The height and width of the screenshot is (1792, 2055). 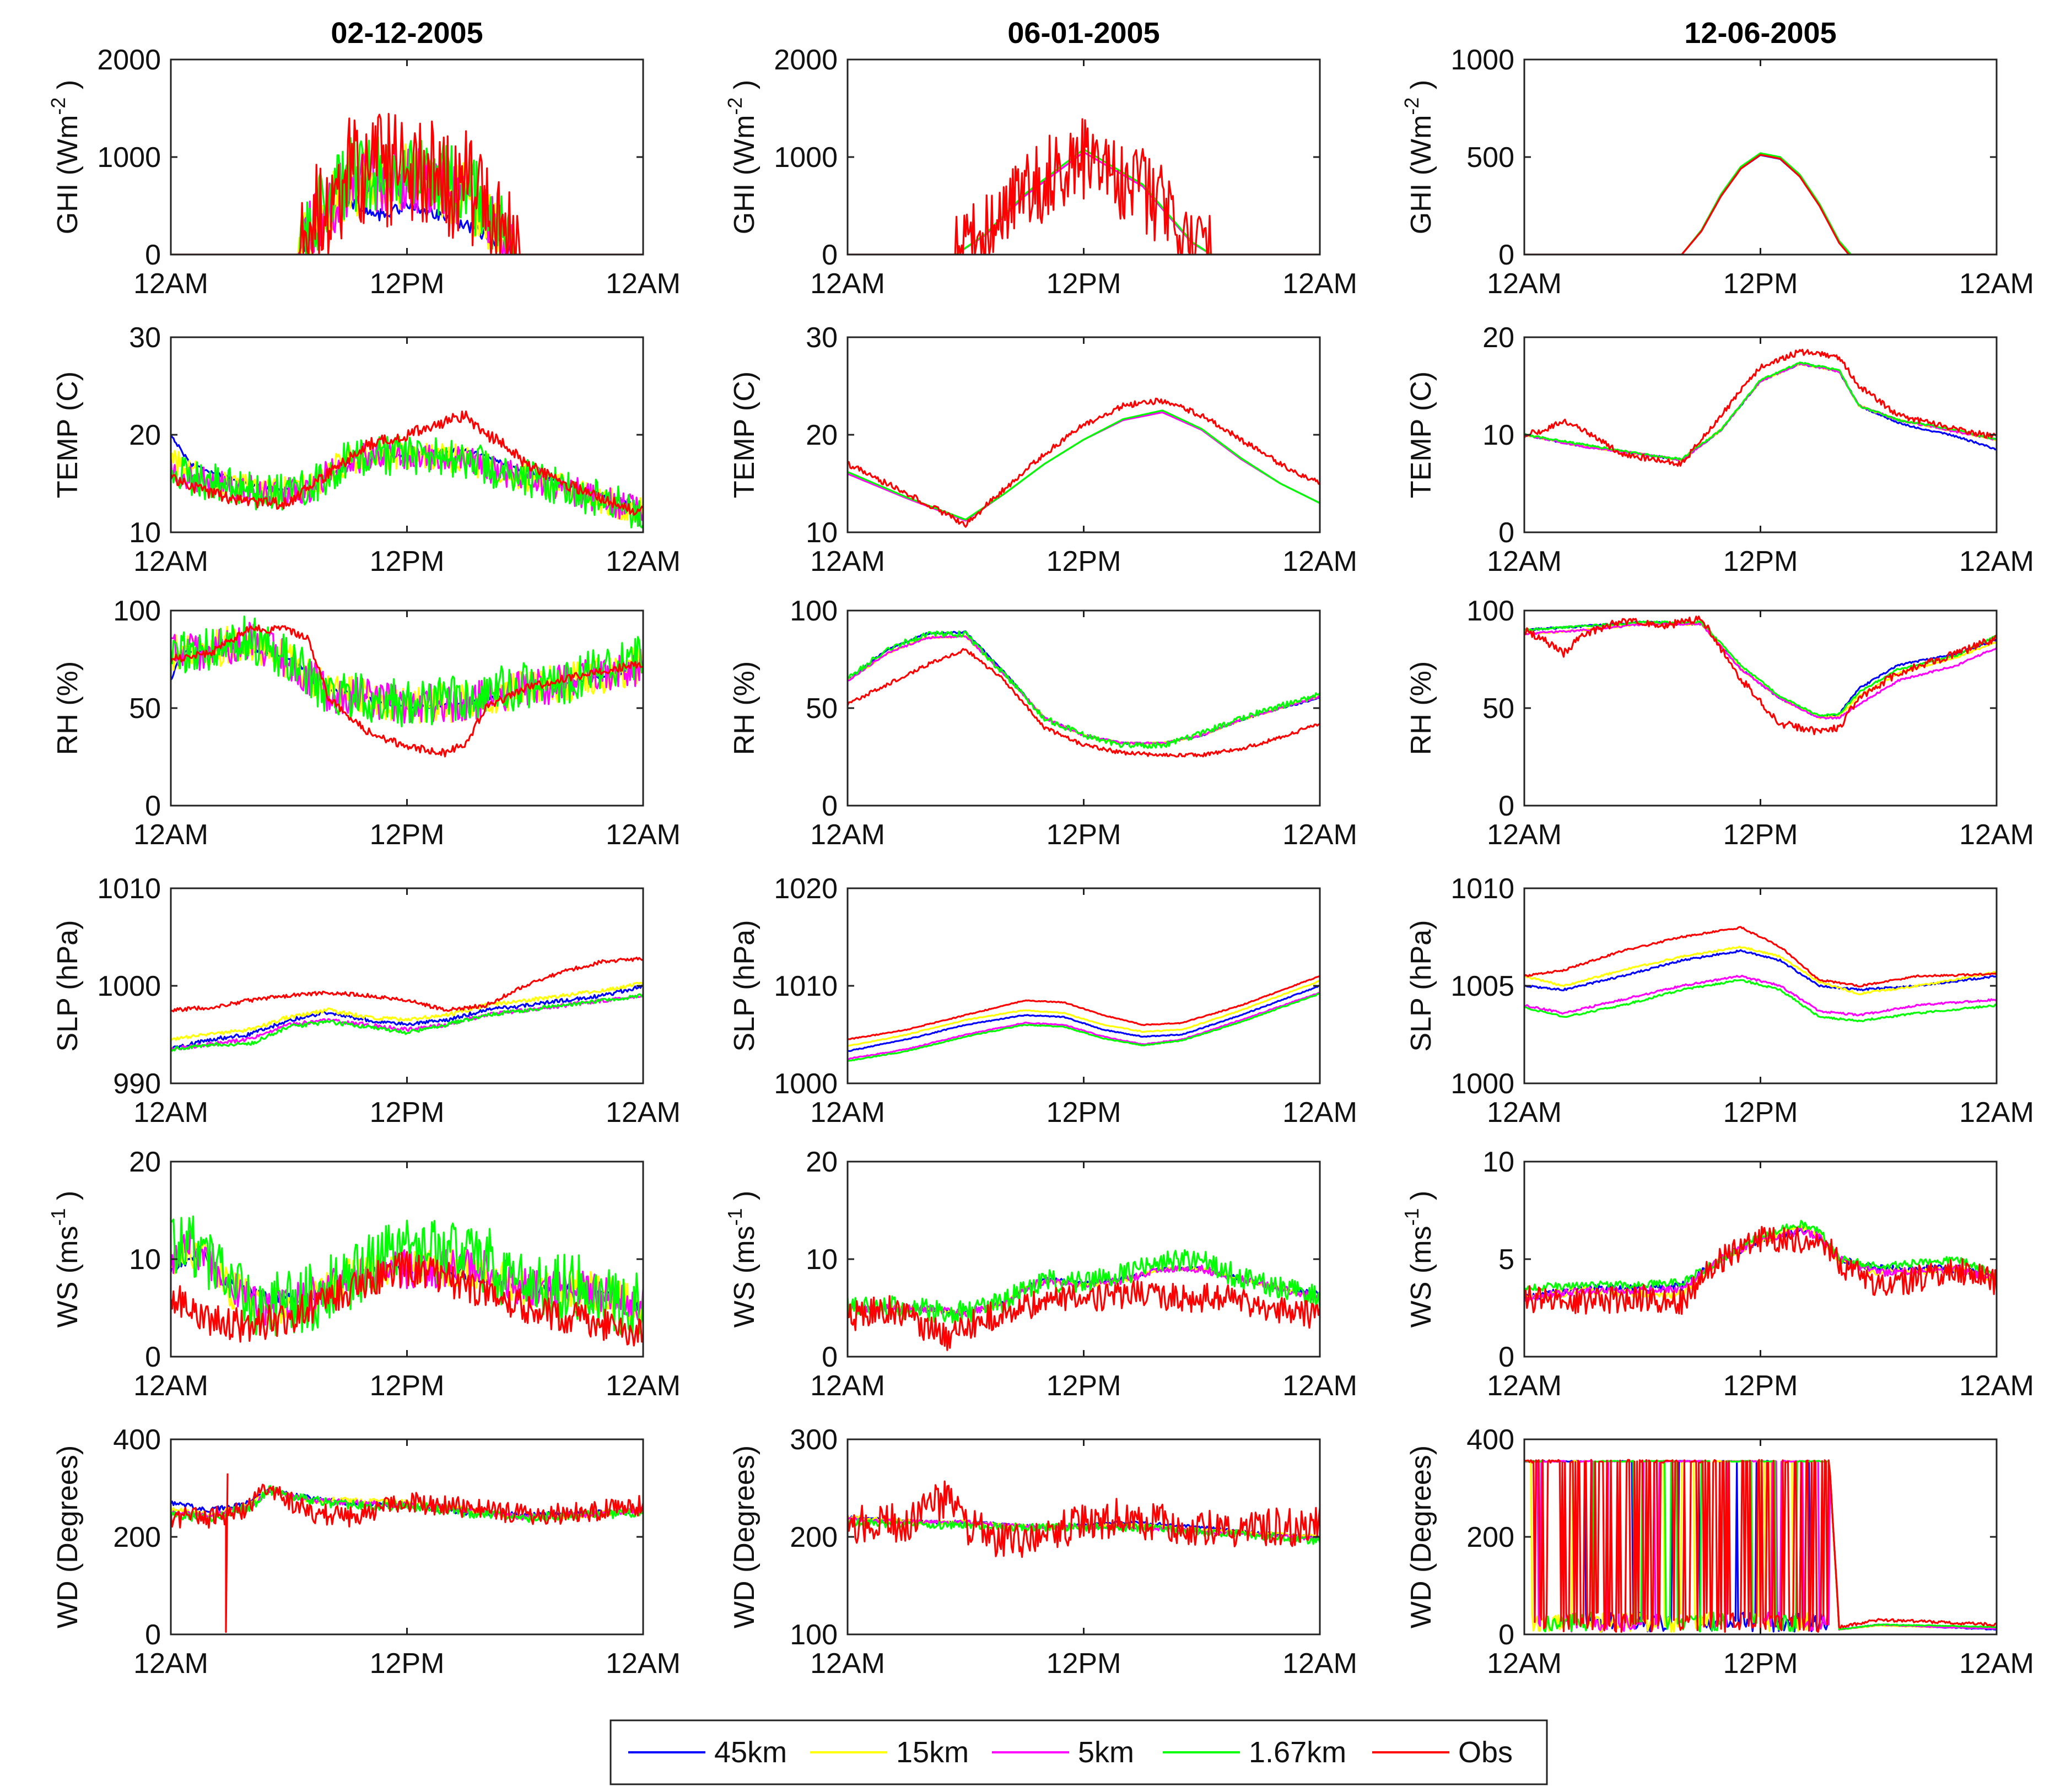 I want to click on legend-label-5km: 5km, so click(x=1106, y=1752).